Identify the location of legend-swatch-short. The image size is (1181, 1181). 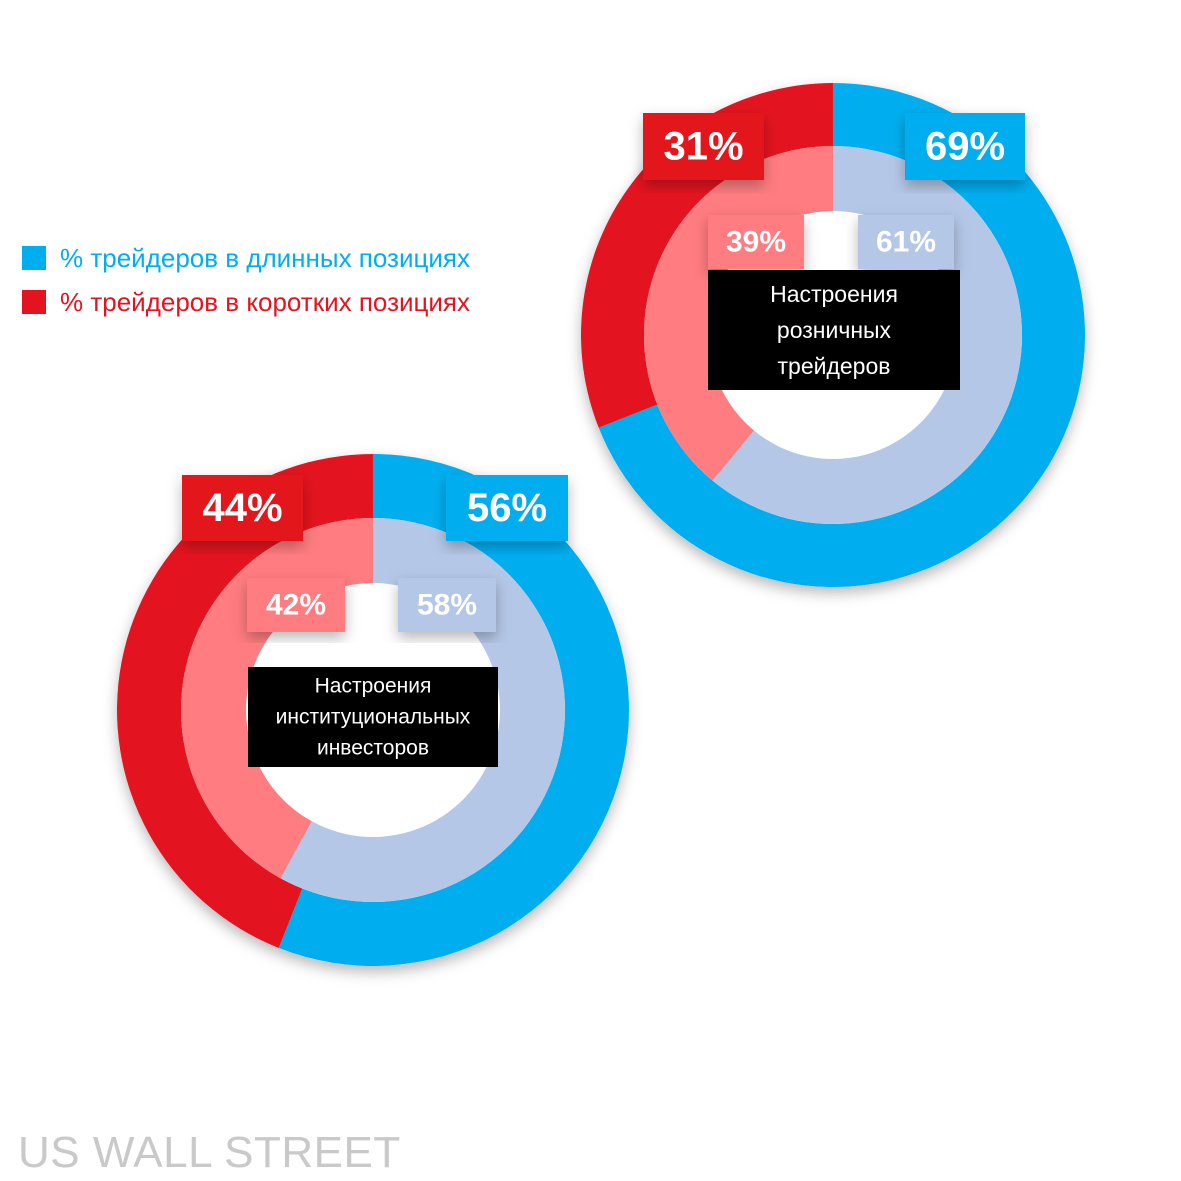
(34, 302).